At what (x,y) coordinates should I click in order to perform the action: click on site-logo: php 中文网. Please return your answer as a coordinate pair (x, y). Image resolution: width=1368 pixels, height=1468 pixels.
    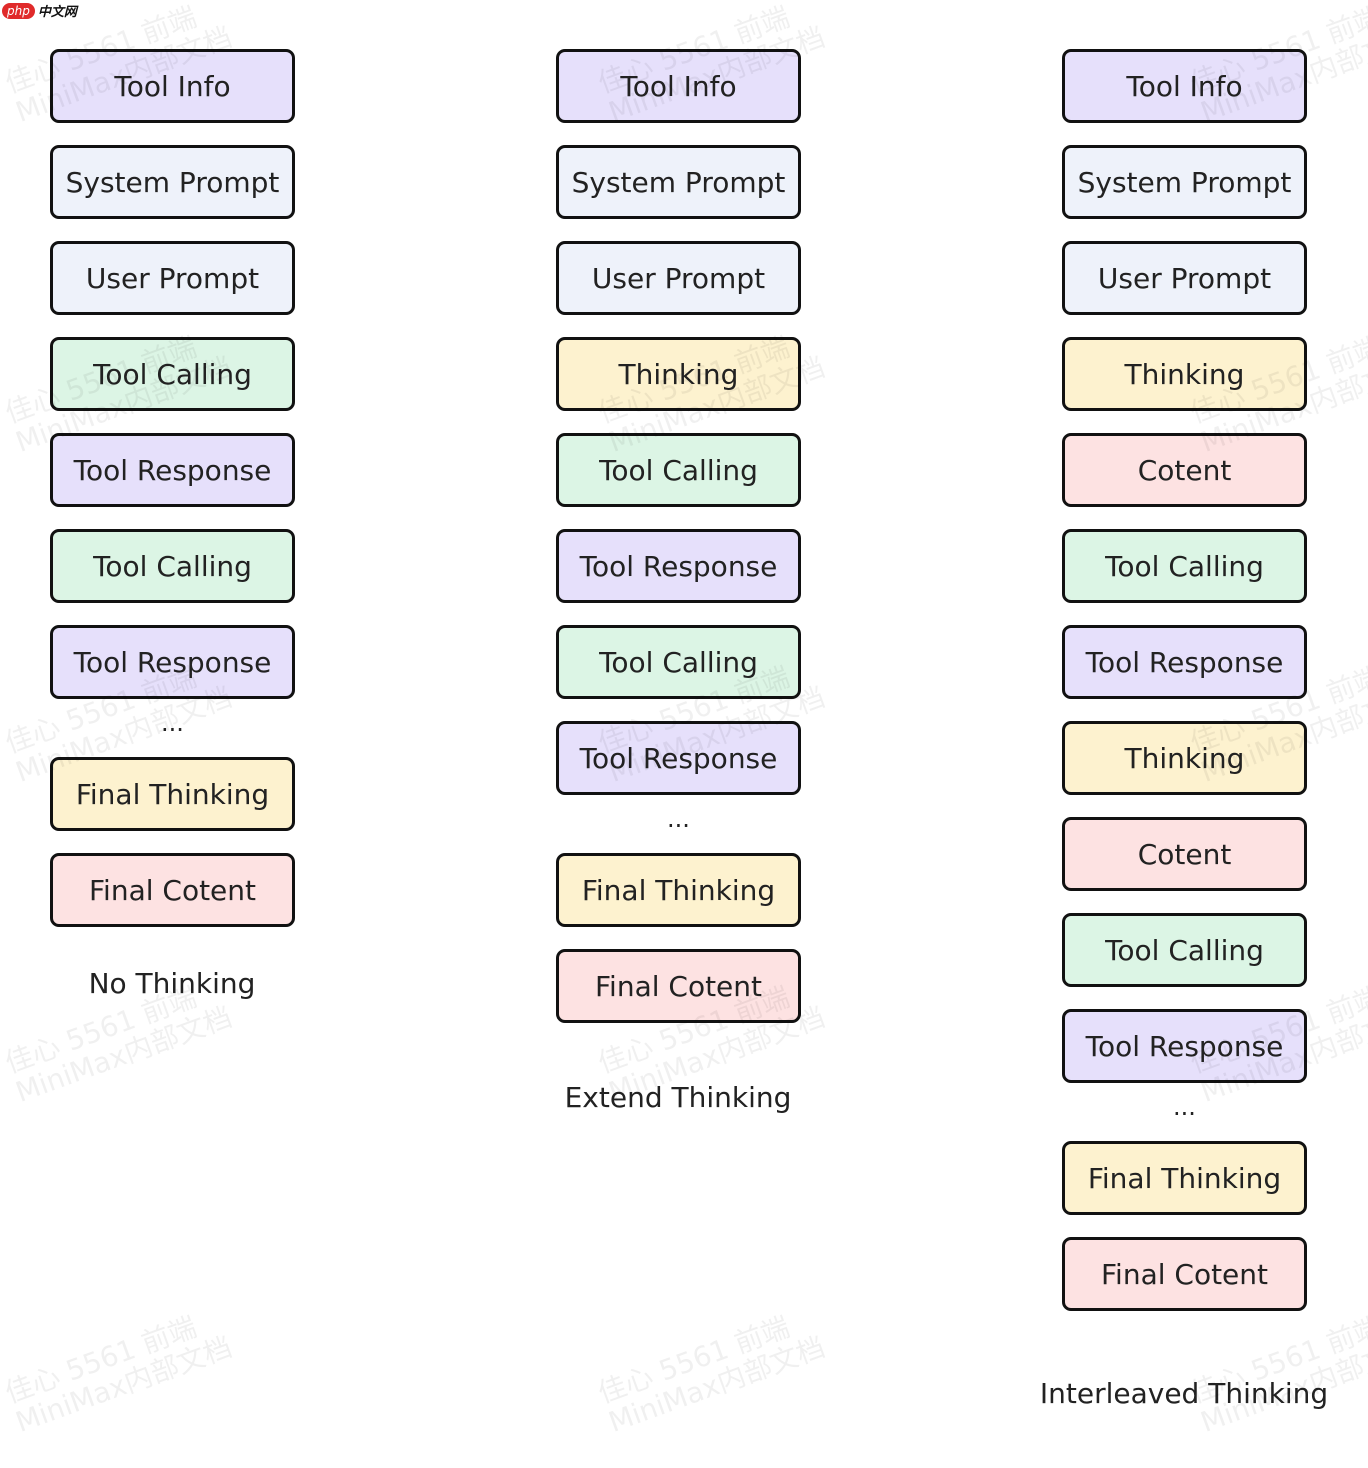
    Looking at the image, I should click on (39, 10).